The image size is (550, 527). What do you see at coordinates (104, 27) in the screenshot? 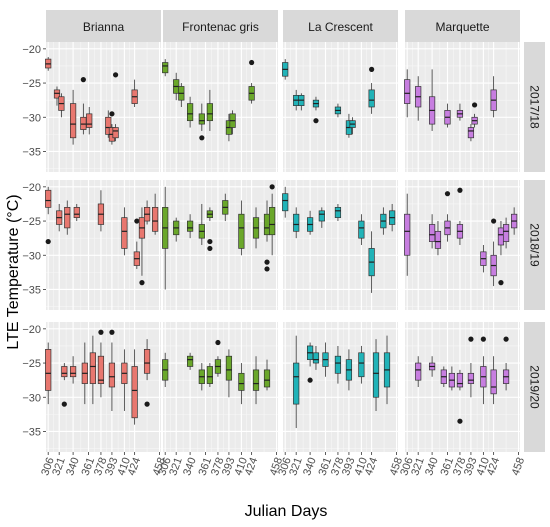
I see `strip-label-brianna: Brianna` at bounding box center [104, 27].